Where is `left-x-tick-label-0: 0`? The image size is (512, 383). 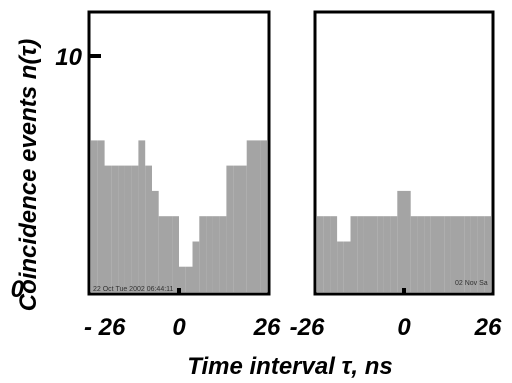 left-x-tick-label-0: 0 is located at coordinates (179, 327).